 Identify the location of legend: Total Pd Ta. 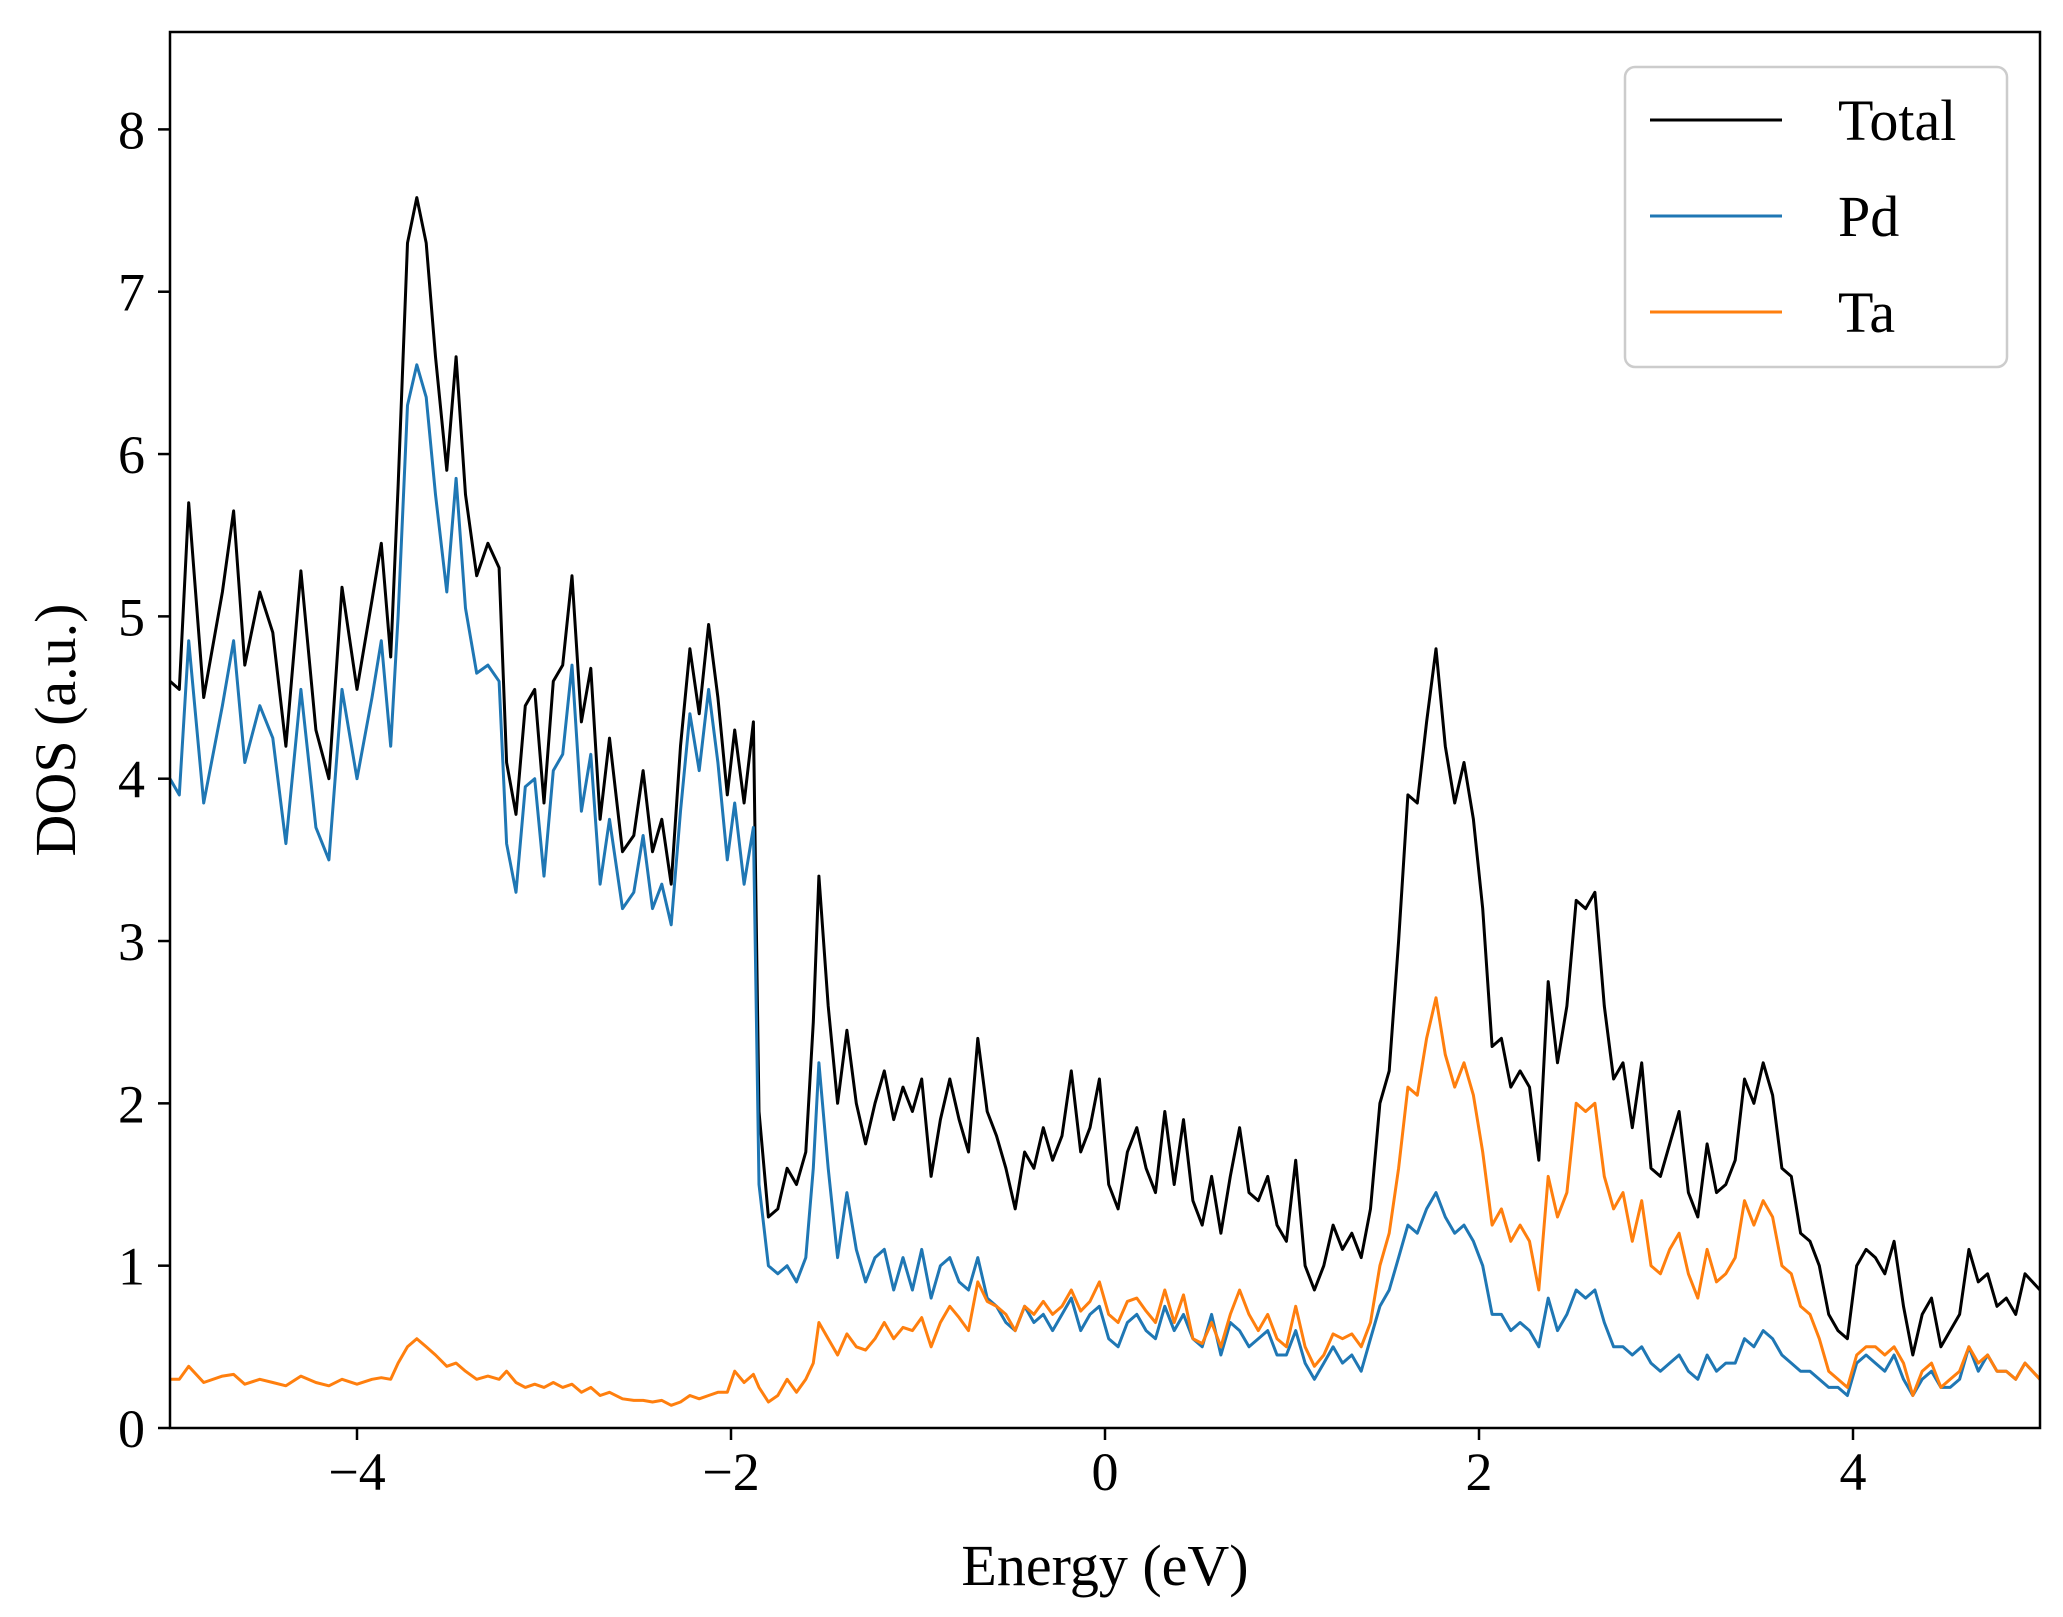
(1816, 217).